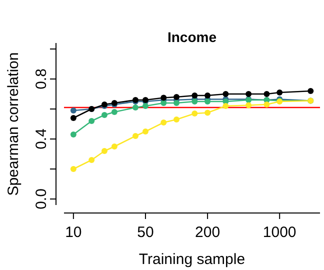 The image size is (324, 270). What do you see at coordinates (207, 232) in the screenshot?
I see `x-tick-label: 200` at bounding box center [207, 232].